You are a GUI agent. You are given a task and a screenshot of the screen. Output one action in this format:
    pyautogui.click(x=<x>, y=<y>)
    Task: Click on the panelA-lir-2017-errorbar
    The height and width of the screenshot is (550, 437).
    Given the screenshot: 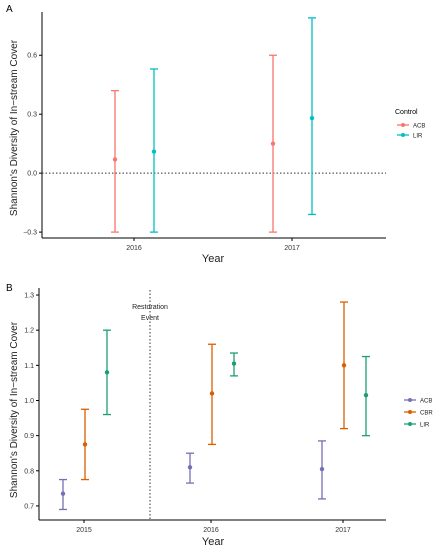 What is the action you would take?
    pyautogui.click(x=312, y=116)
    